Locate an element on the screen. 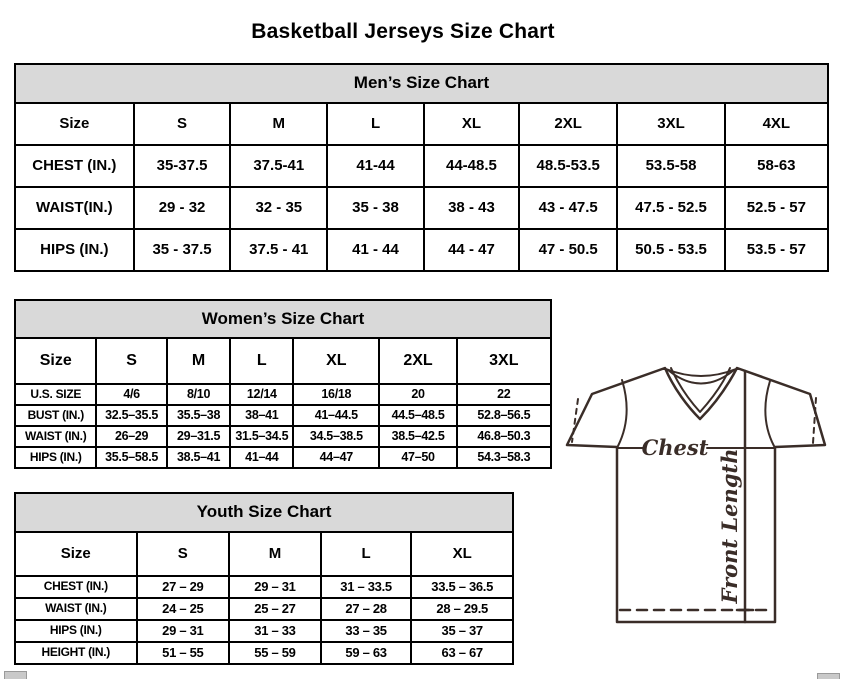 Image resolution: width=843 pixels, height=679 pixels. size-value-cell: 35 - 37.5 is located at coordinates (182, 250).